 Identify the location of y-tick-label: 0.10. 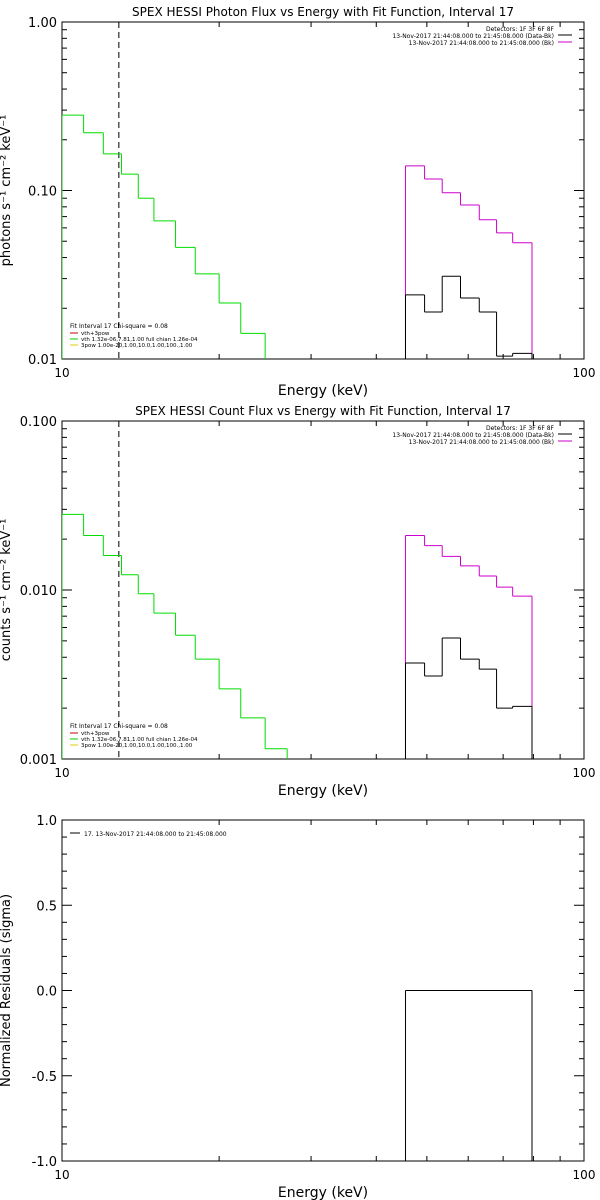
(42, 192).